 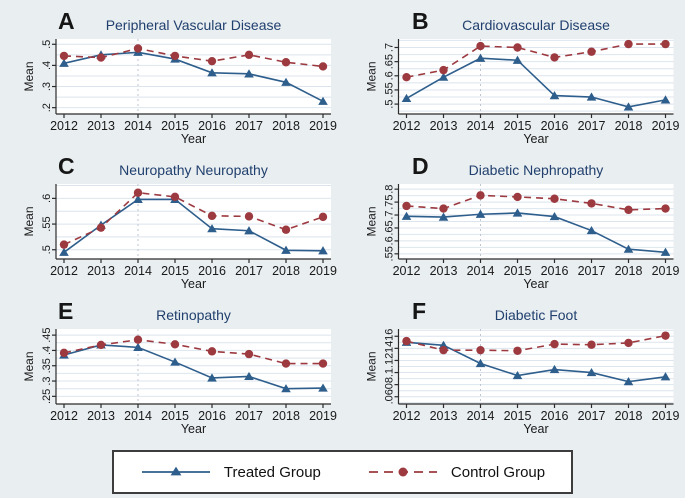 I want to click on svg-text: .8, so click(x=390, y=189).